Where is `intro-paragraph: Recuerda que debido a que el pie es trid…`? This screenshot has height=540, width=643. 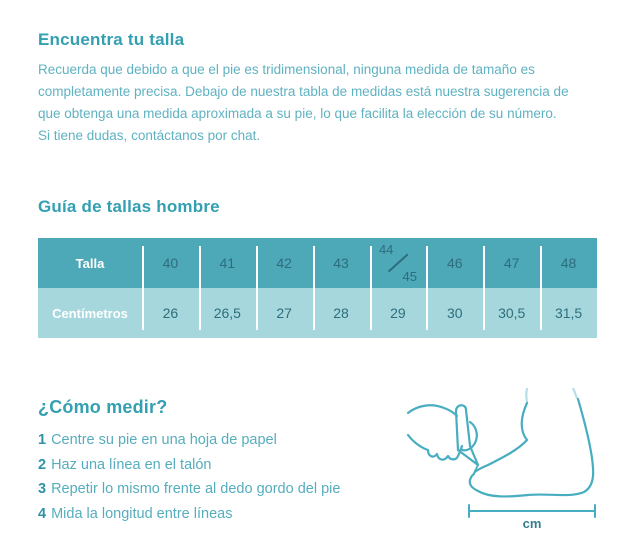 intro-paragraph: Recuerda que debido a que el pie es trid… is located at coordinates (303, 102).